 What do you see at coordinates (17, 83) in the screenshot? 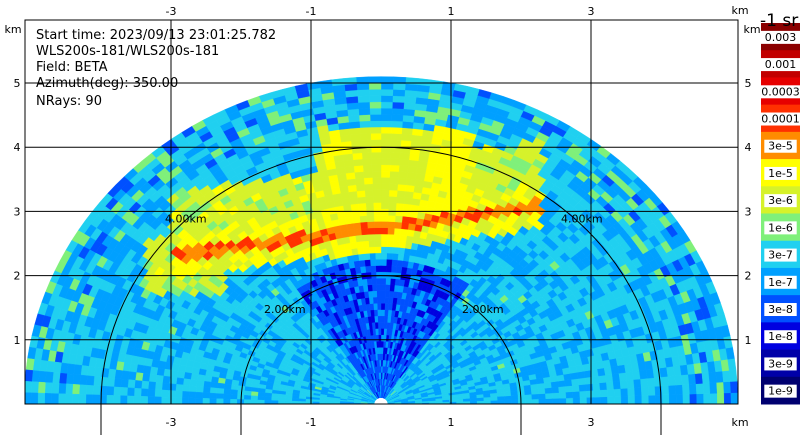
I see `y-tick-label-left: 5` at bounding box center [17, 83].